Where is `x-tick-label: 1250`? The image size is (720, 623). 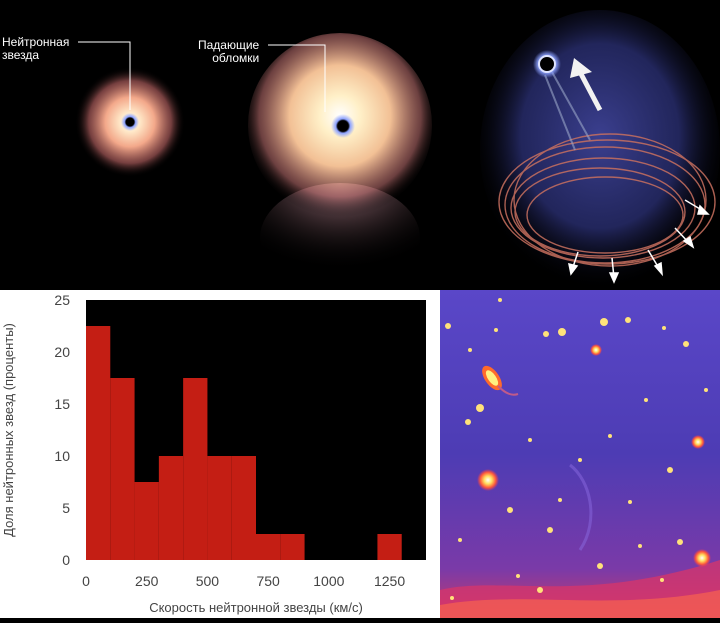 x-tick-label: 1250 is located at coordinates (389, 581).